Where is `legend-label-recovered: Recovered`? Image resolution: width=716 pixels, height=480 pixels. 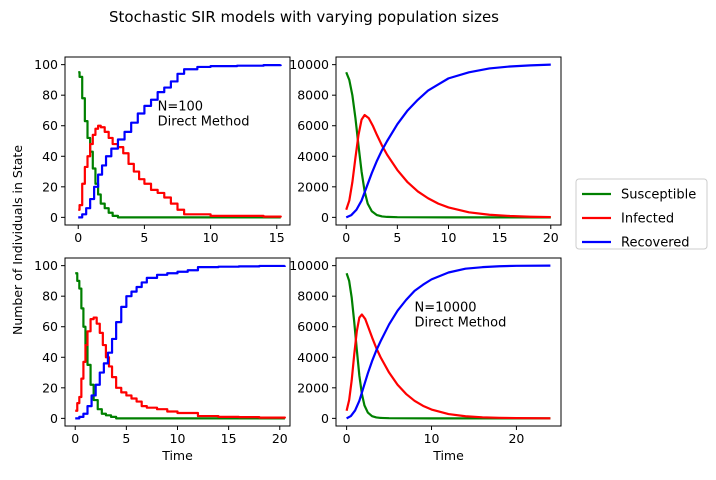
legend-label-recovered: Recovered is located at coordinates (655, 243).